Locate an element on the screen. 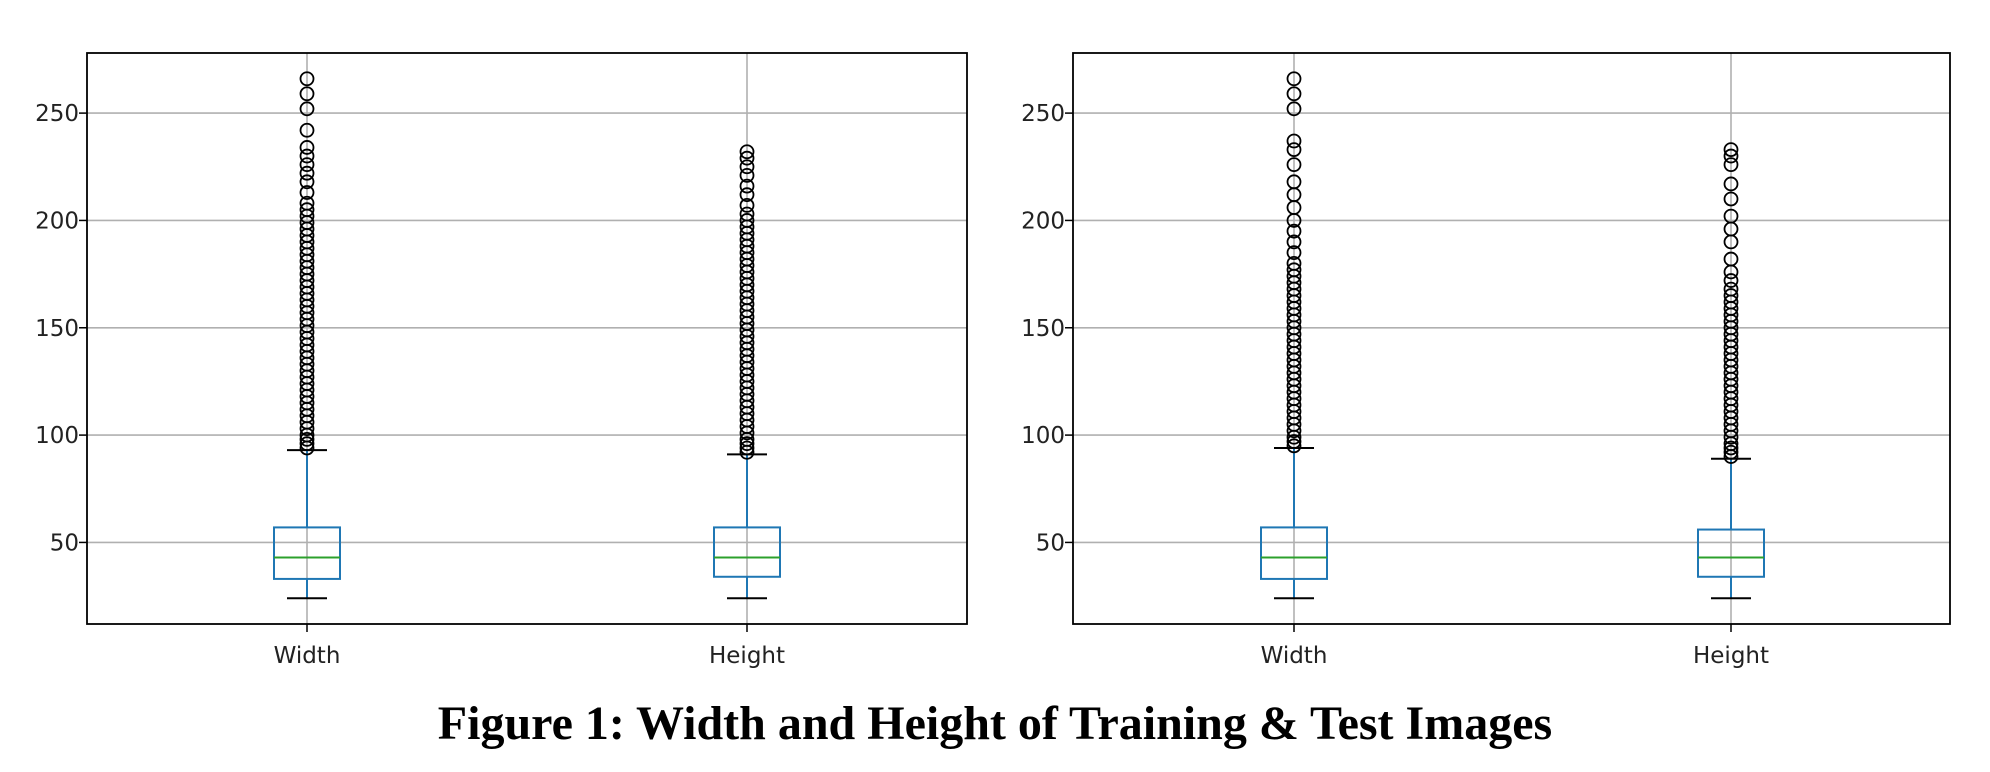  panel1-y-tick-label: 200 is located at coordinates (57, 221).